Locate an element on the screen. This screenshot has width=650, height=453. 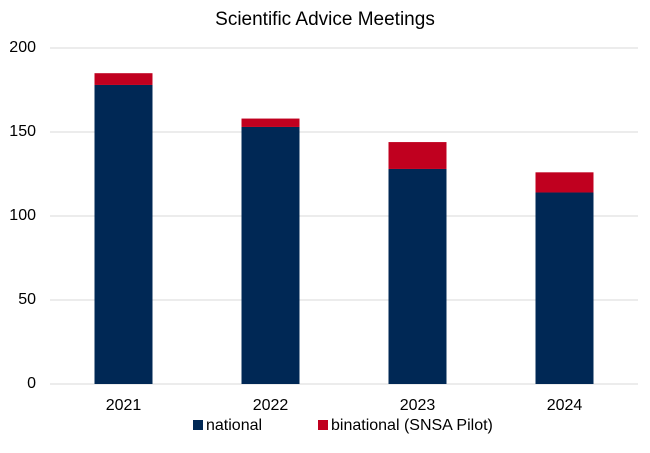
legend-label: binational (SNSA Pilot) is located at coordinates (412, 425).